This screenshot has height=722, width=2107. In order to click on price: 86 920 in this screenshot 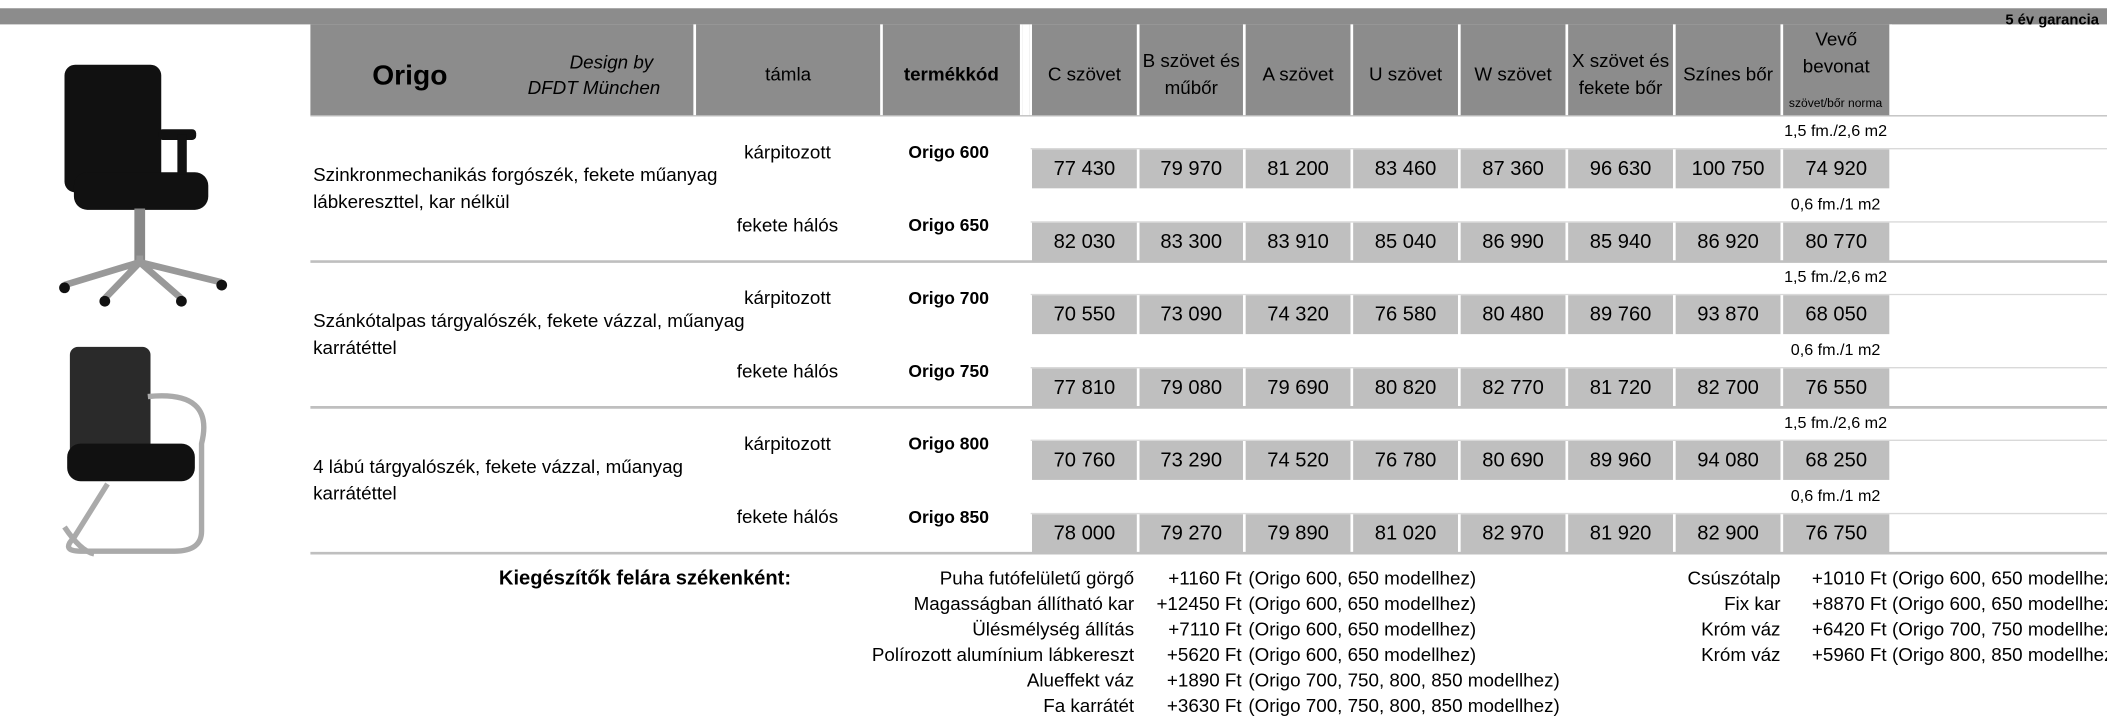, I will do `click(1728, 242)`.